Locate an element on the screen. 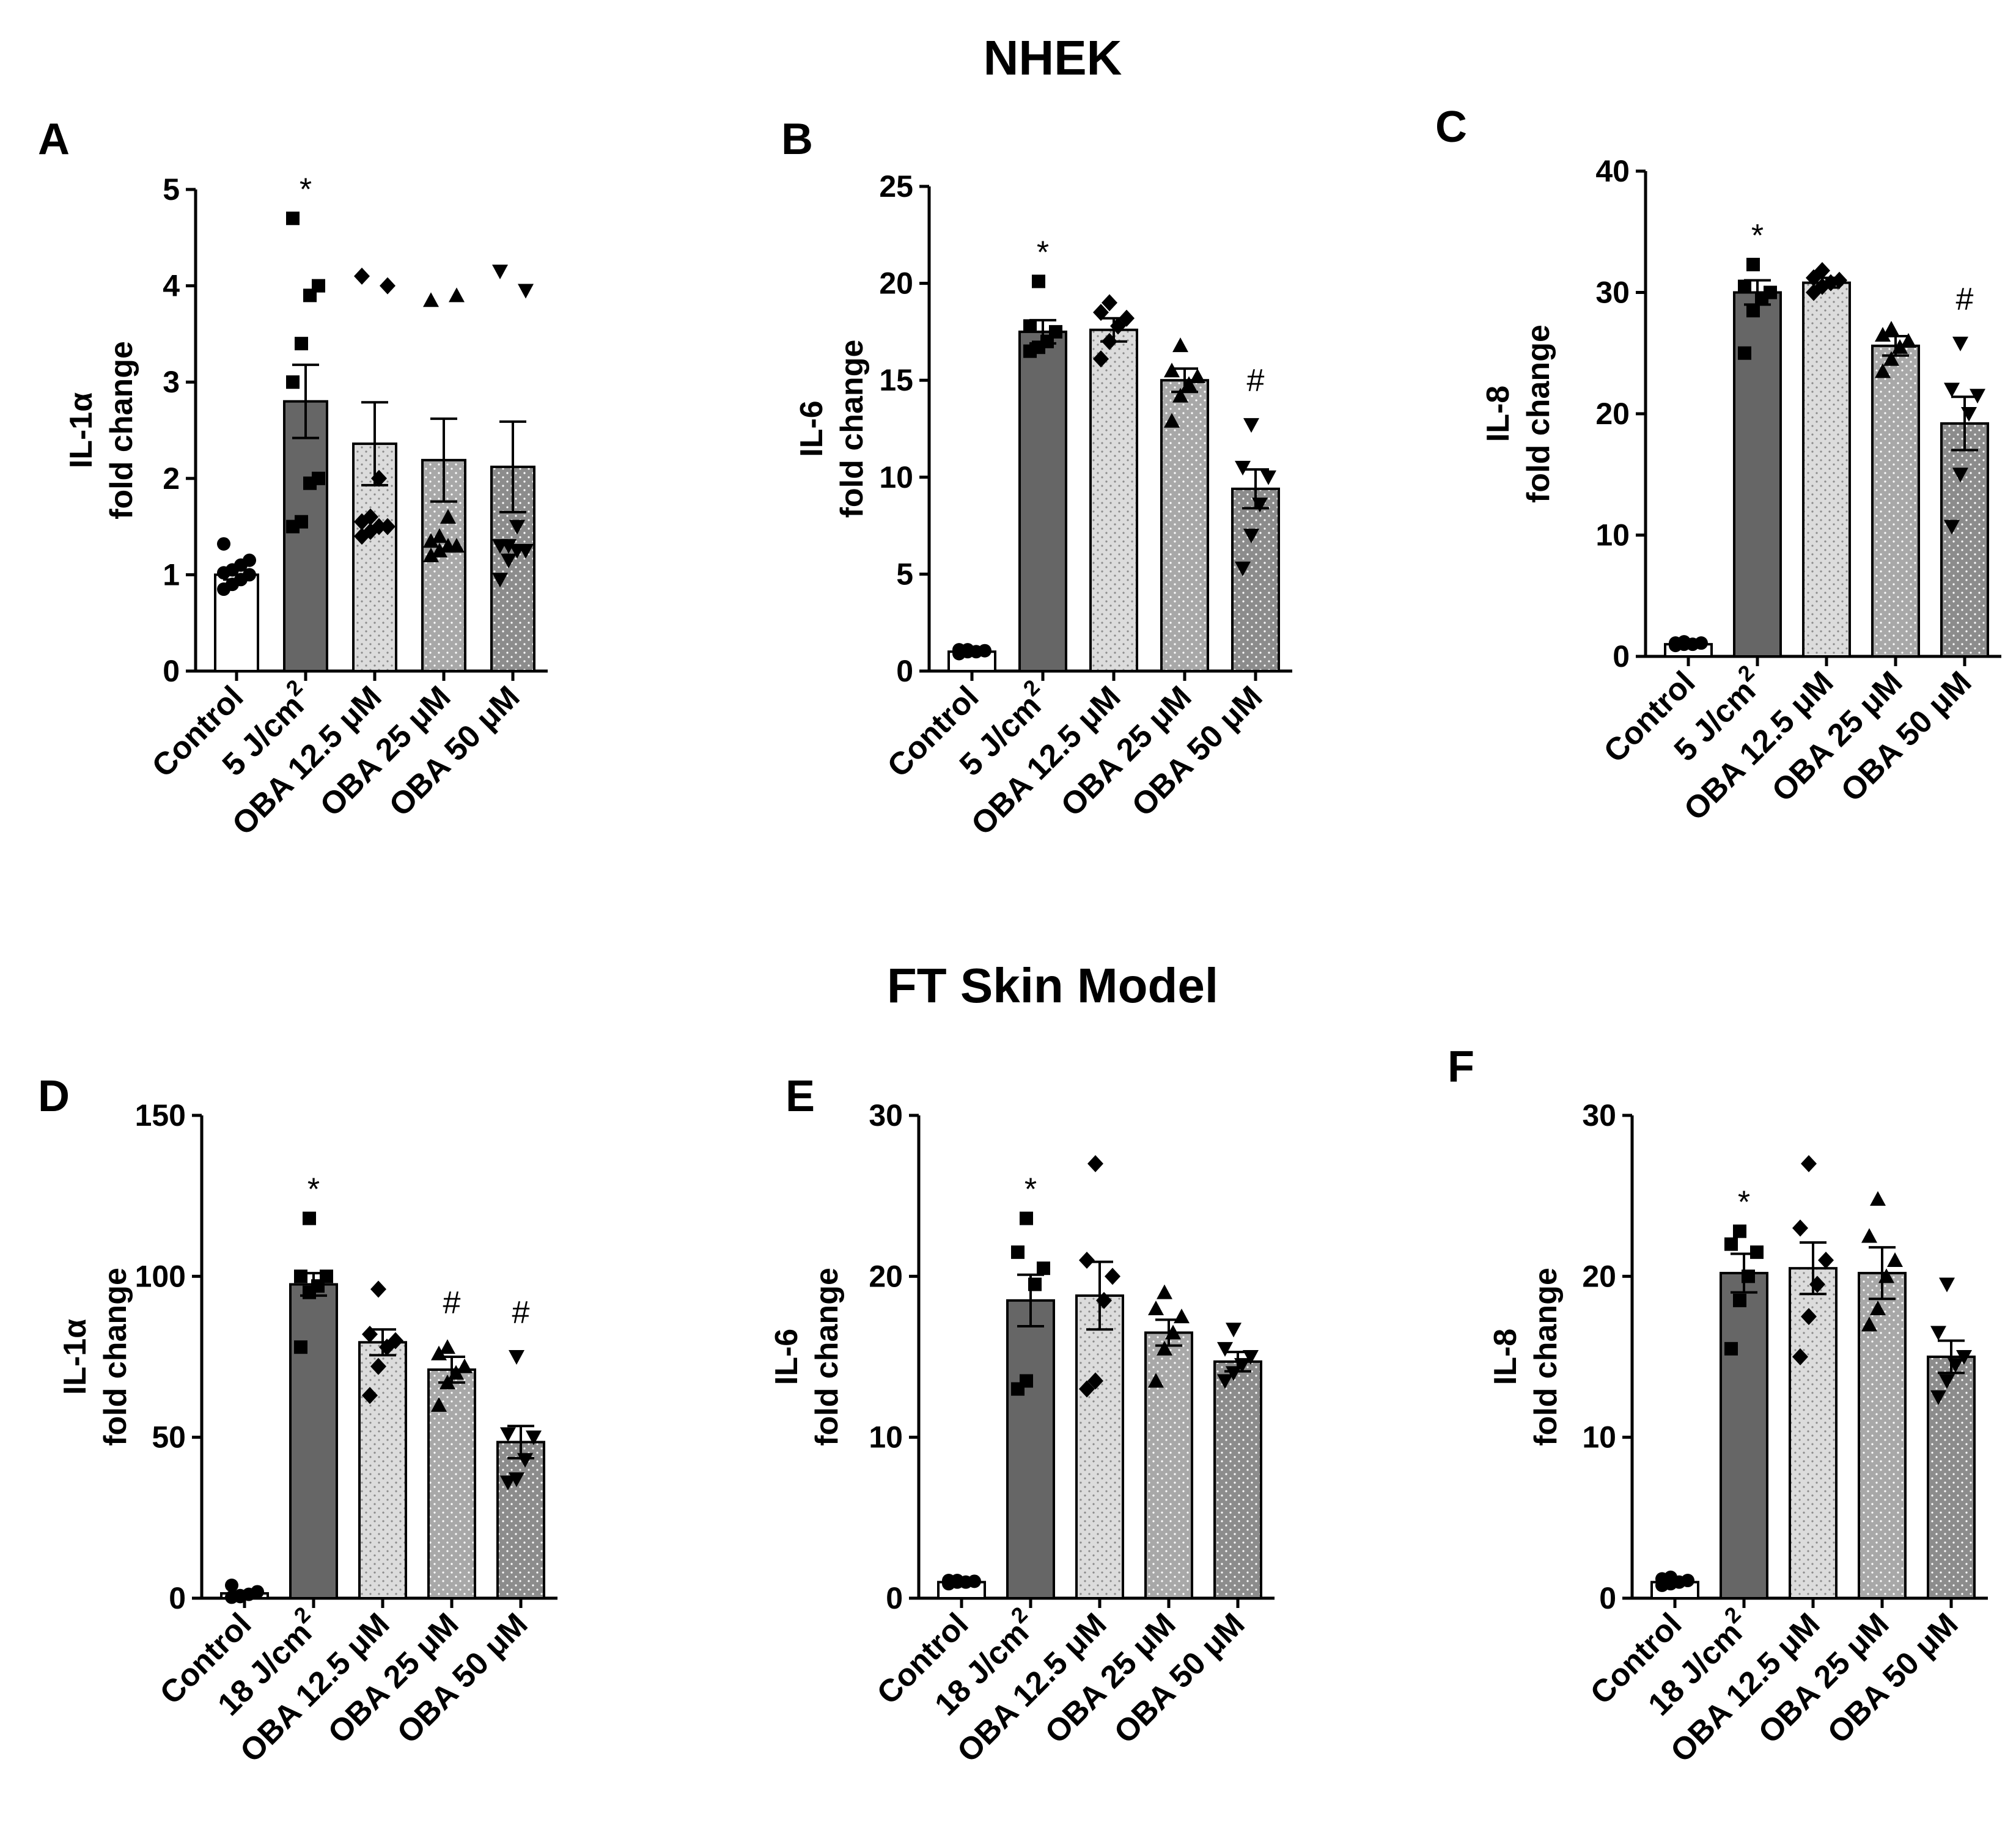 This screenshot has width=2016, height=1839. y-tick-label: 150 is located at coordinates (160, 1115).